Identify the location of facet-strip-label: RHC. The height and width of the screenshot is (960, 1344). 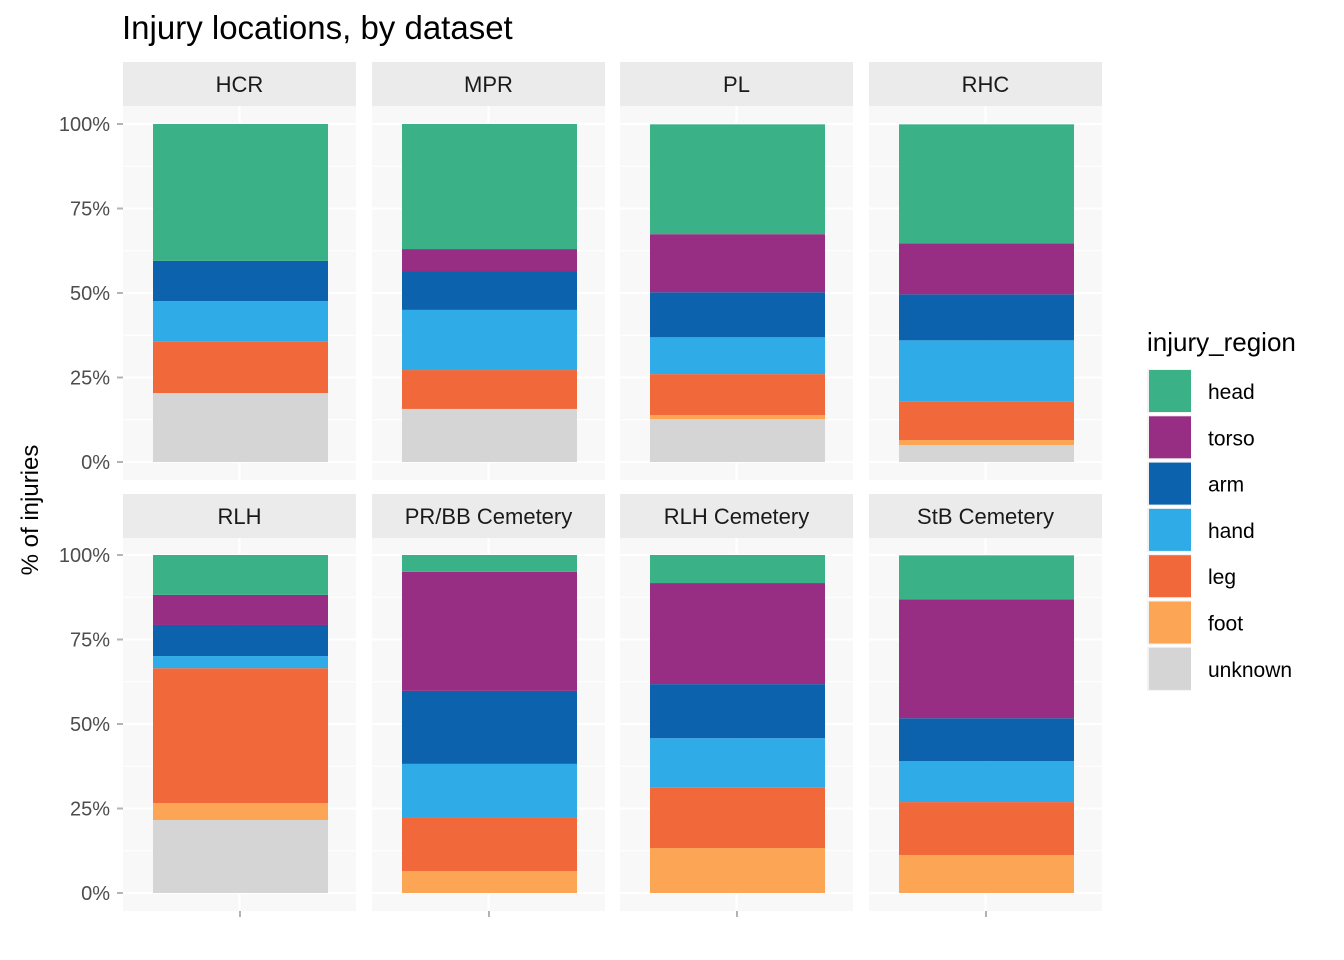
(986, 84).